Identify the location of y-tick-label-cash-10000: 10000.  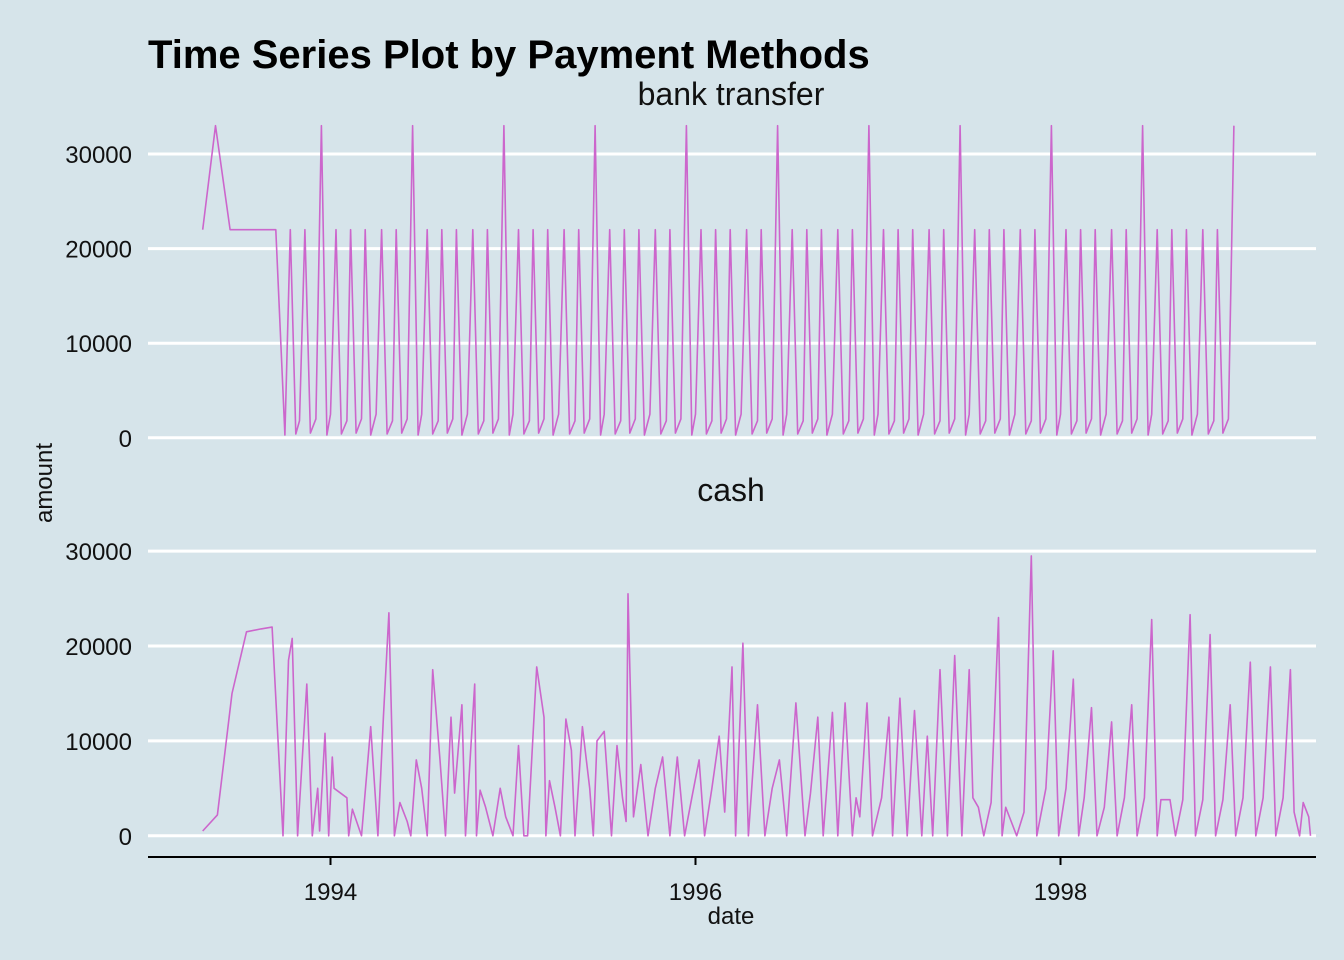
(98, 742).